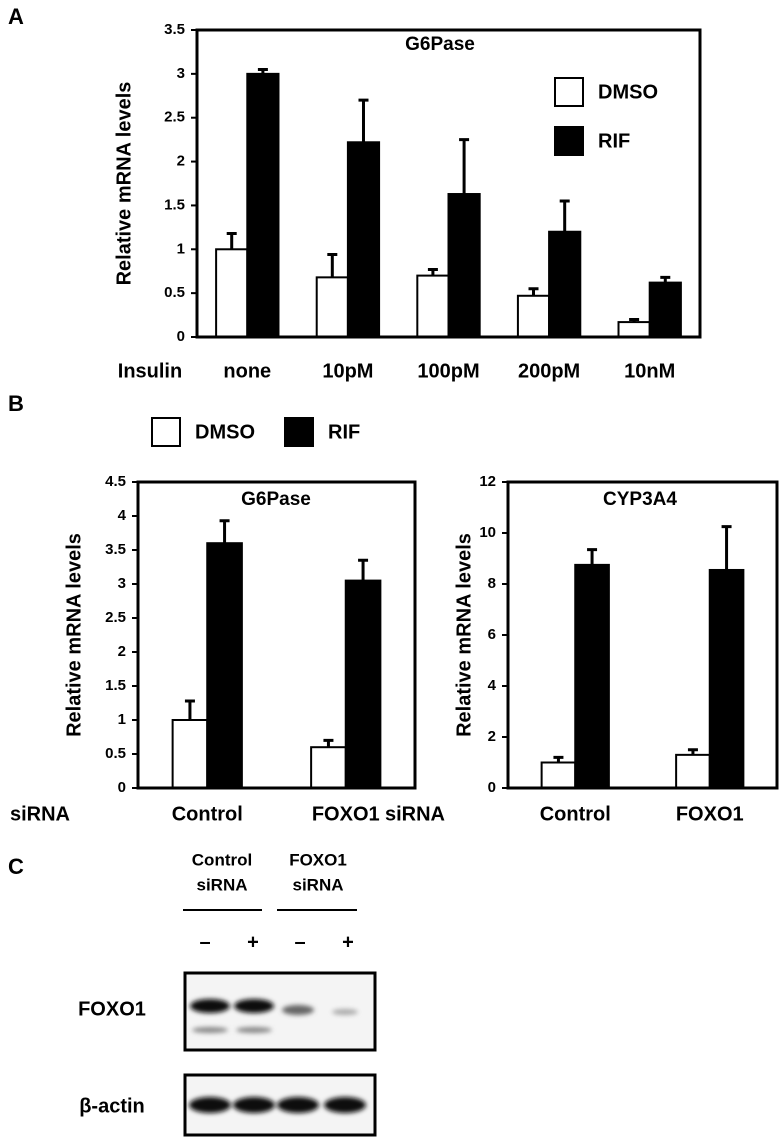  I want to click on panel-label: A, so click(16, 16).